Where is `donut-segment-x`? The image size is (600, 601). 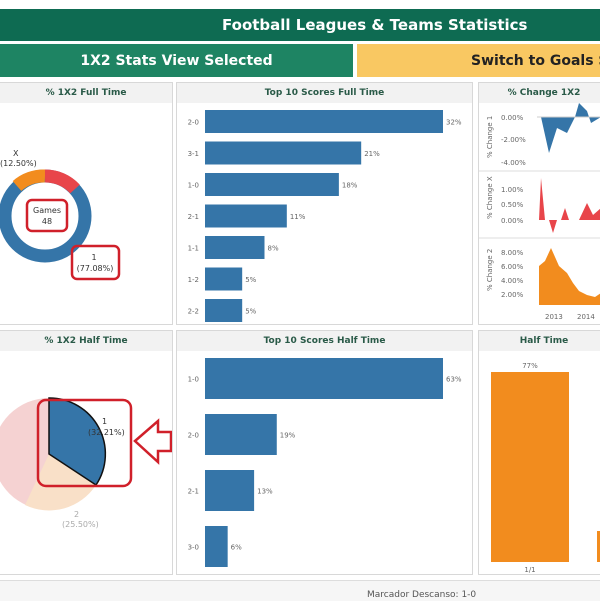
donut-segment-x is located at coordinates (29, 180).